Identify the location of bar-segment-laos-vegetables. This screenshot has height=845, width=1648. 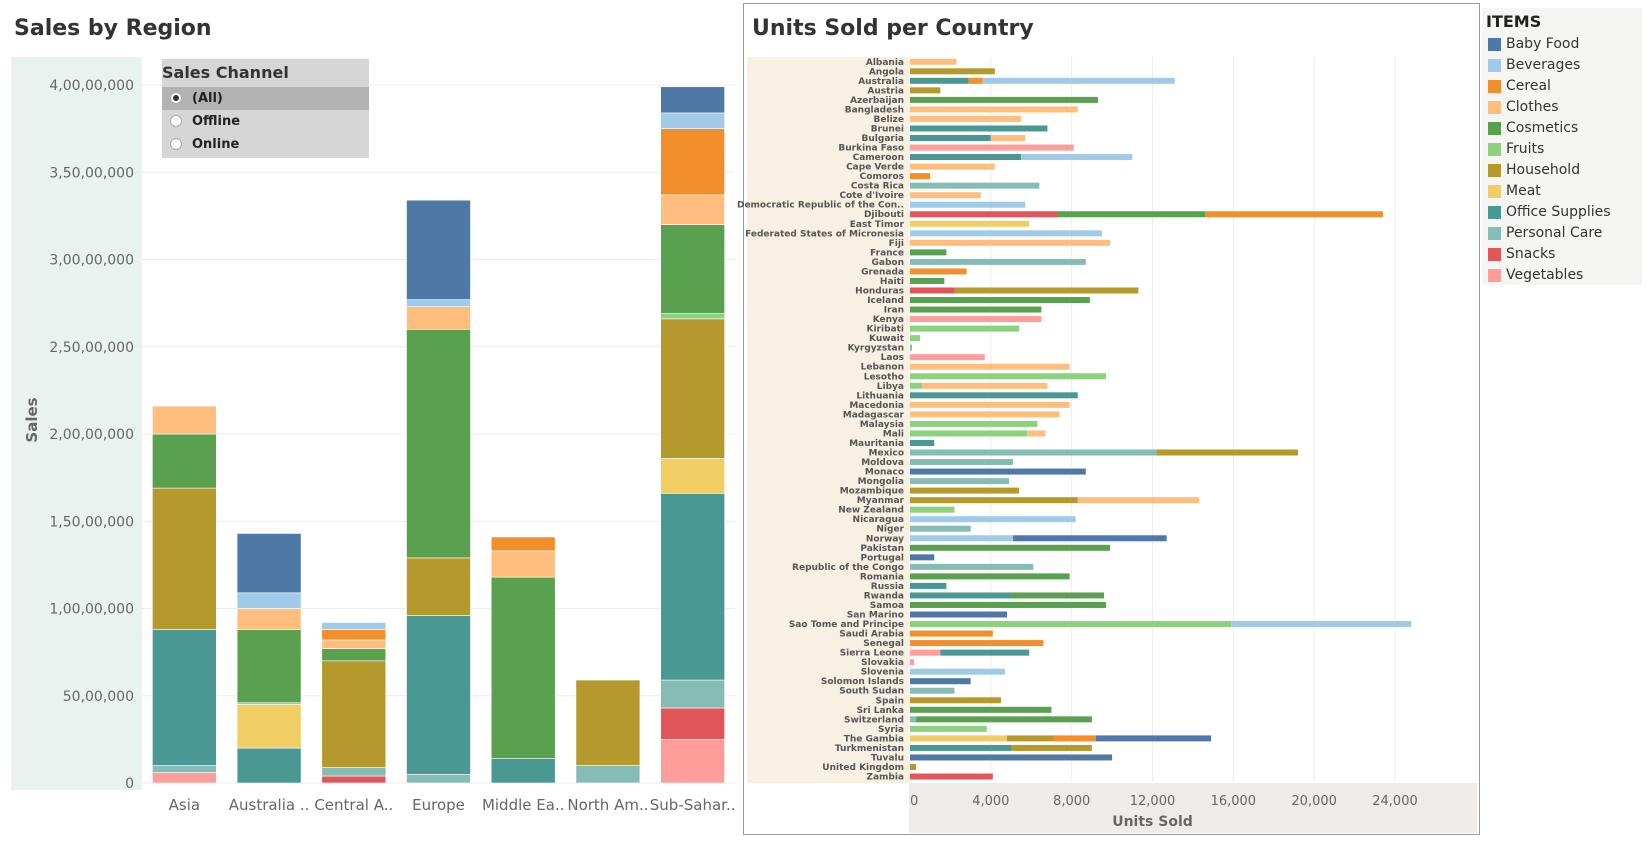
(947, 357).